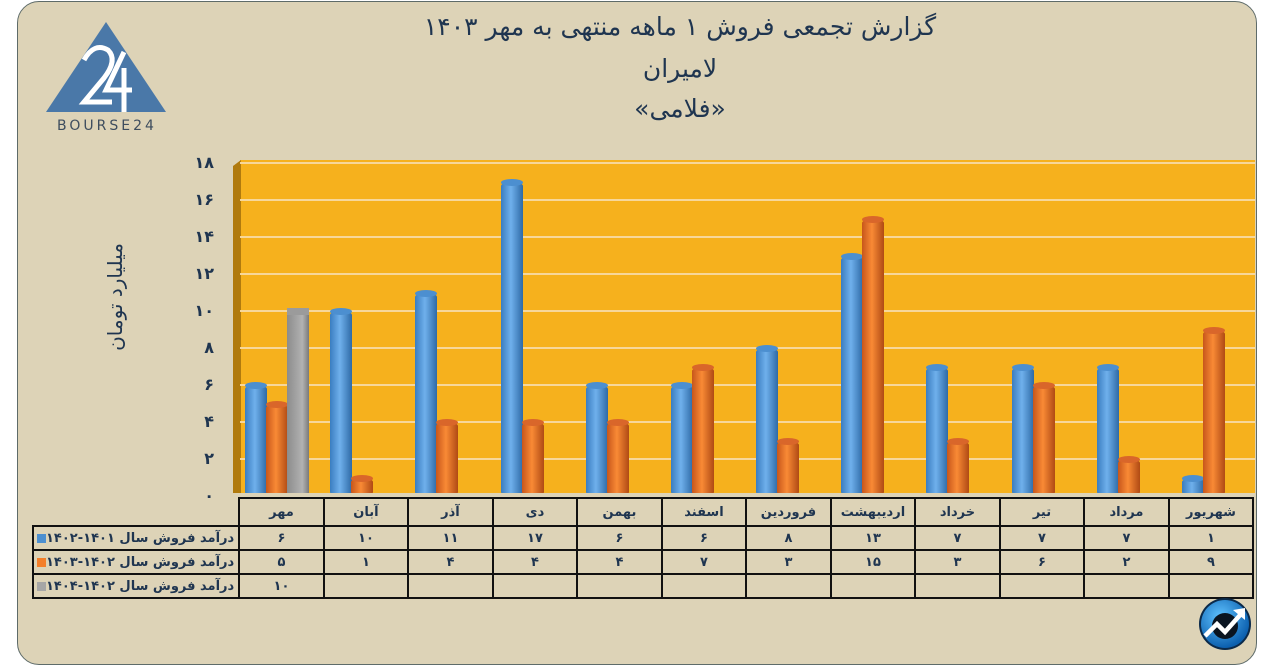  Describe the element at coordinates (209, 347) in the screenshot. I see `y-tick-label: ۸` at that location.